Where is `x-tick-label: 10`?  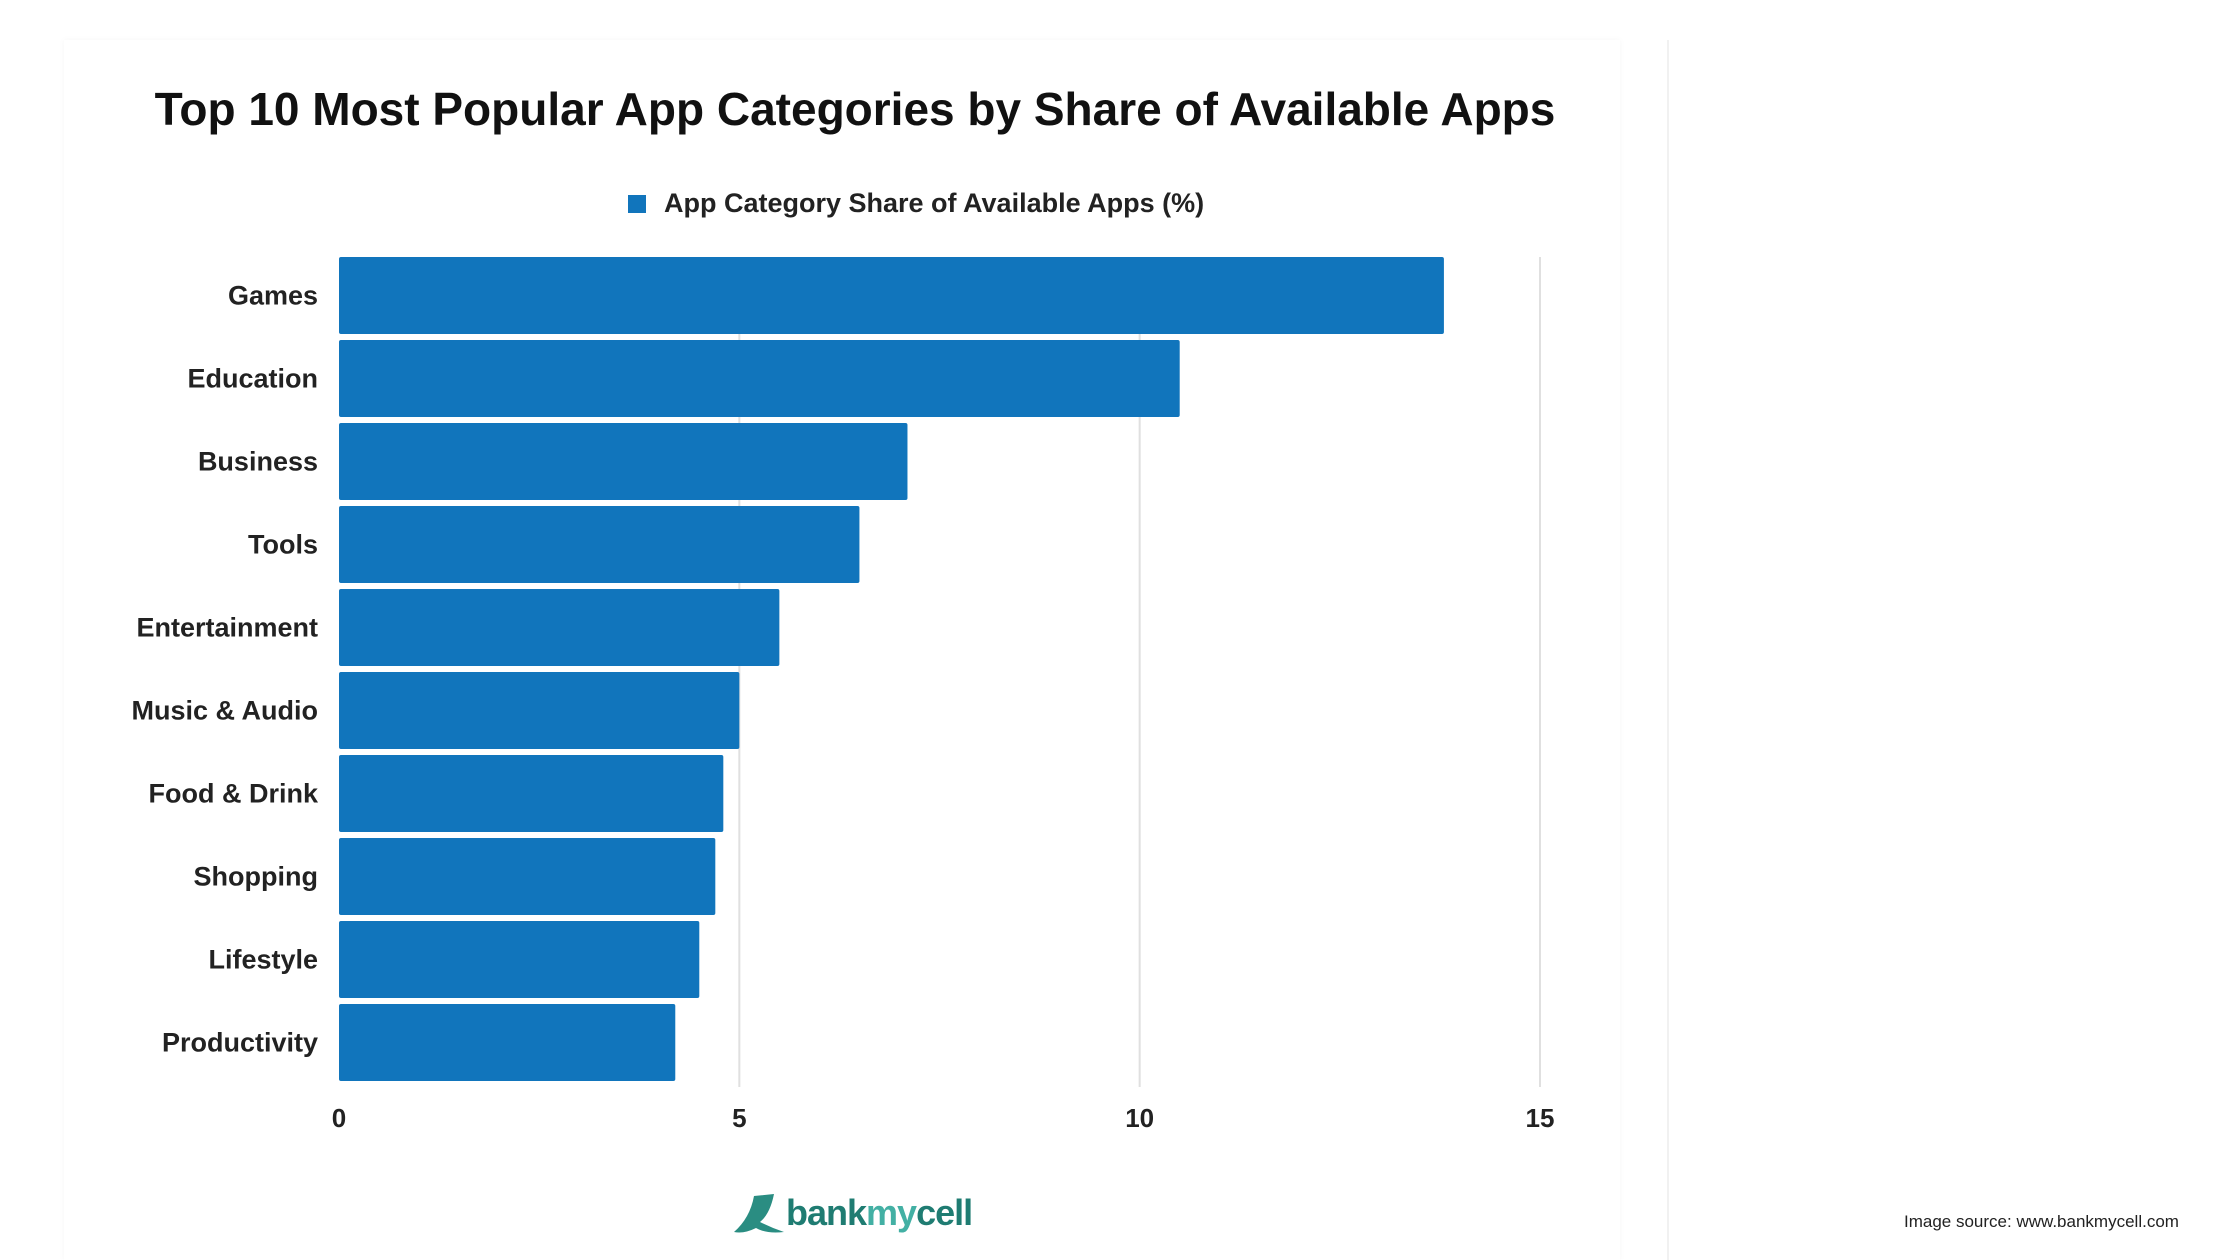
x-tick-label: 10 is located at coordinates (1139, 1118).